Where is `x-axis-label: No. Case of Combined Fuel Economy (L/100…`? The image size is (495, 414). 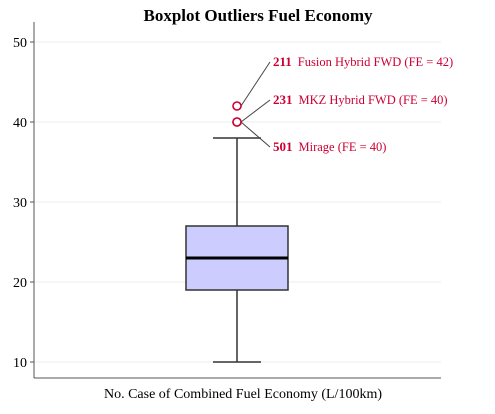 x-axis-label: No. Case of Combined Fuel Economy (L/100… is located at coordinates (243, 394).